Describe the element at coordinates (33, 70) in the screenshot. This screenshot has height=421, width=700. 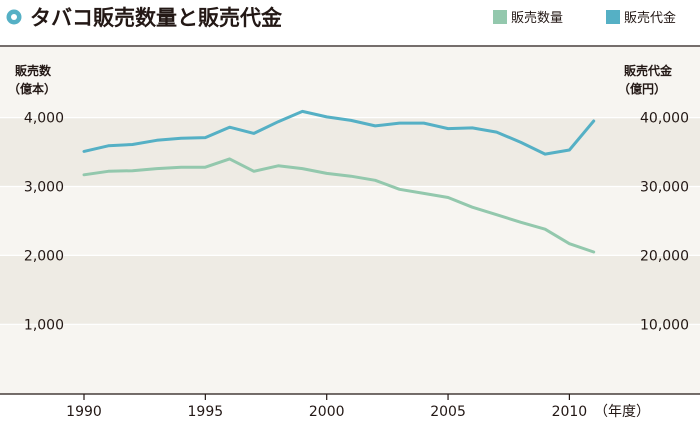
I see `left-axis-label: 販売数` at that location.